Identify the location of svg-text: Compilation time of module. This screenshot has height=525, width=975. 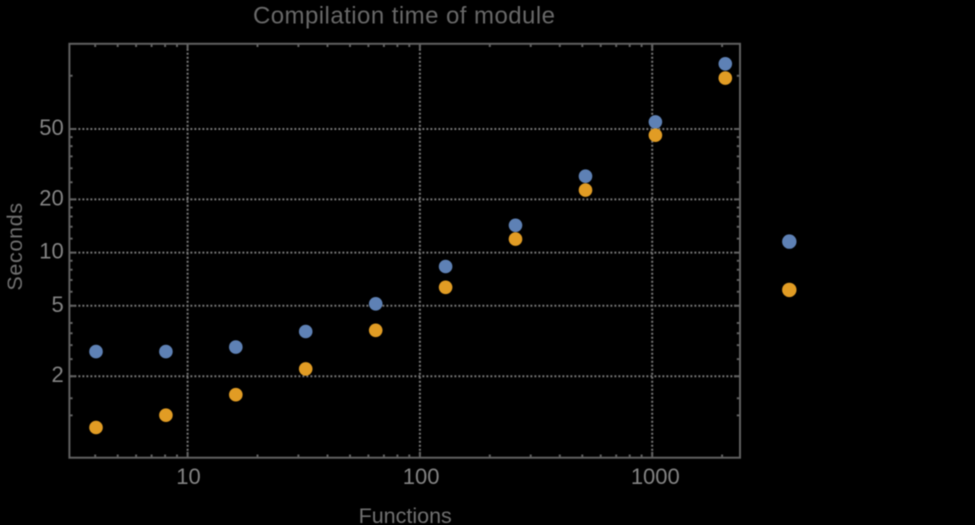
(404, 16).